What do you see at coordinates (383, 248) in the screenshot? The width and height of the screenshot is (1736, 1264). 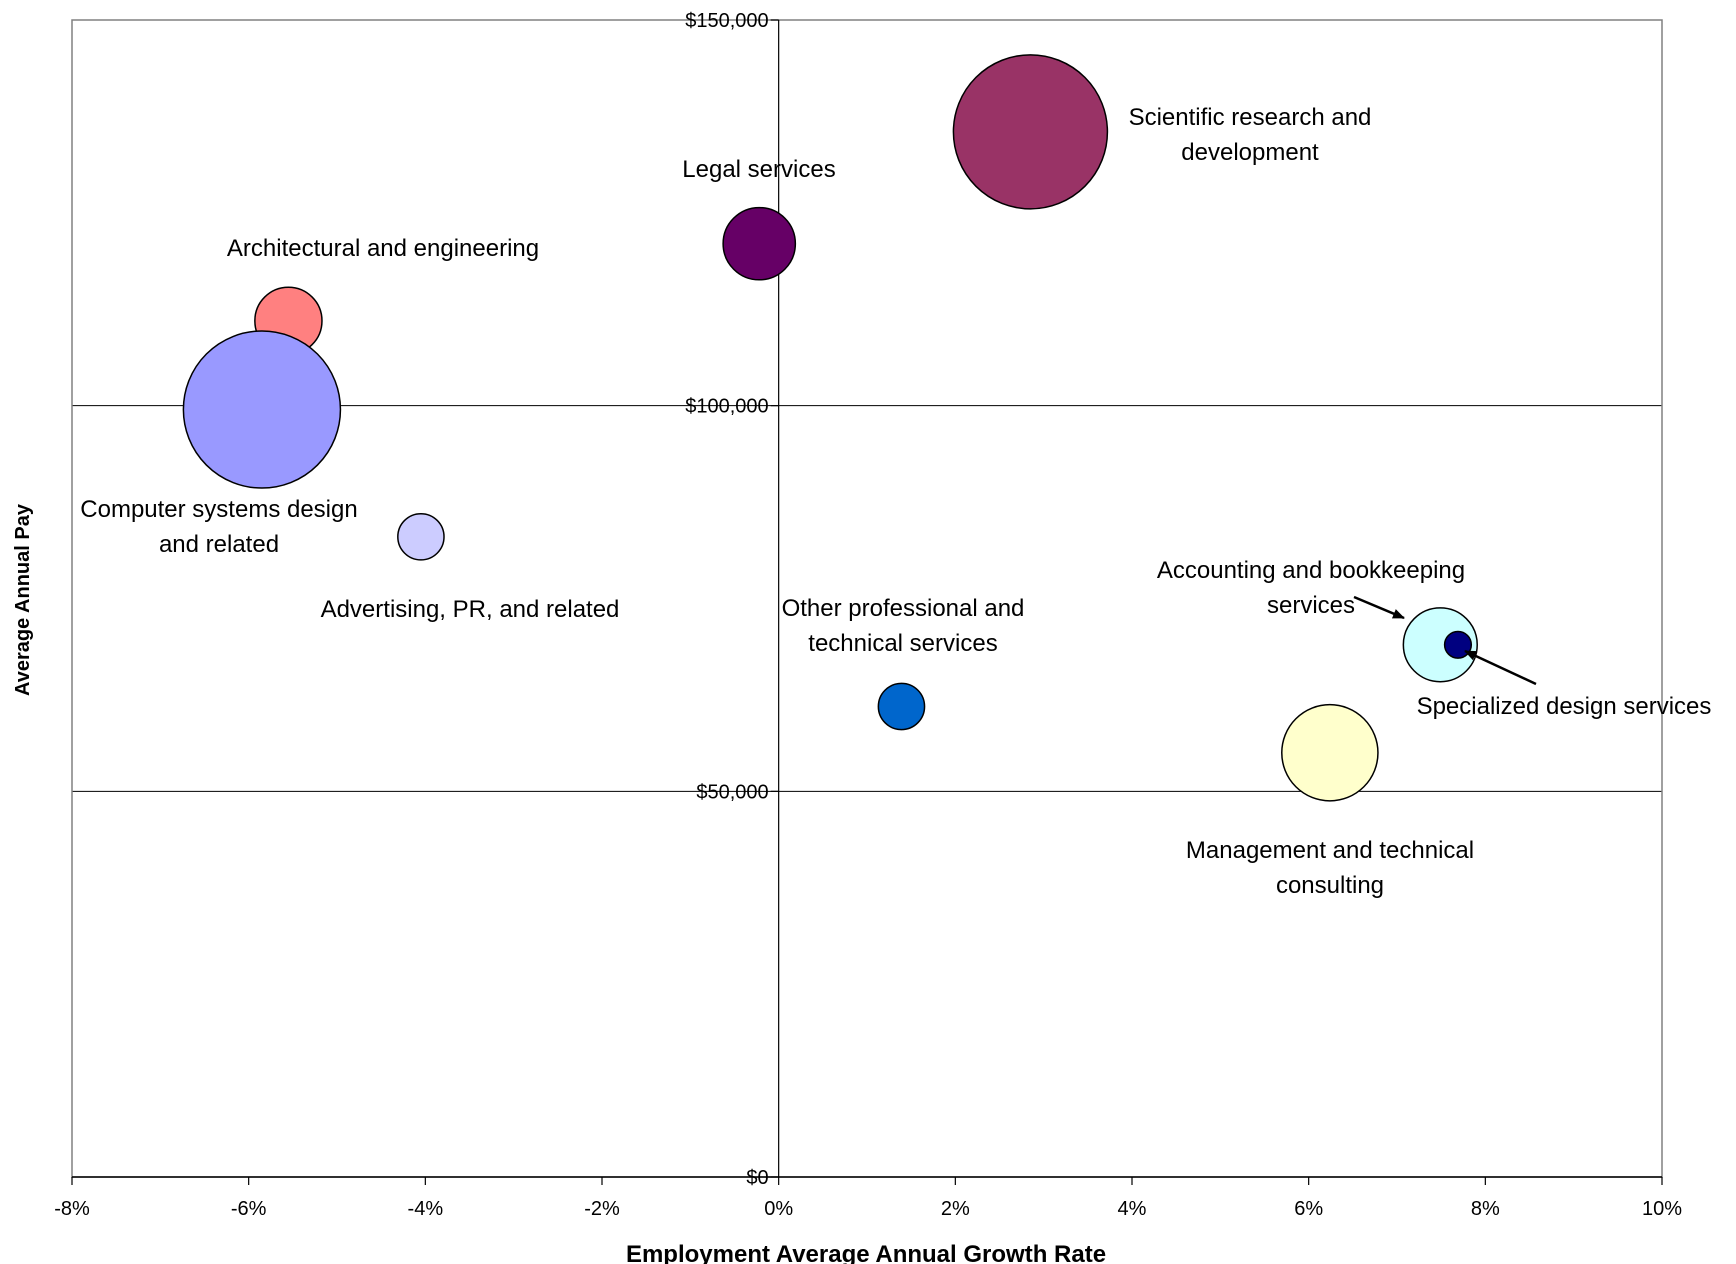 I see `bubble-label-architectural-and-engineering: Architectural and engineering` at bounding box center [383, 248].